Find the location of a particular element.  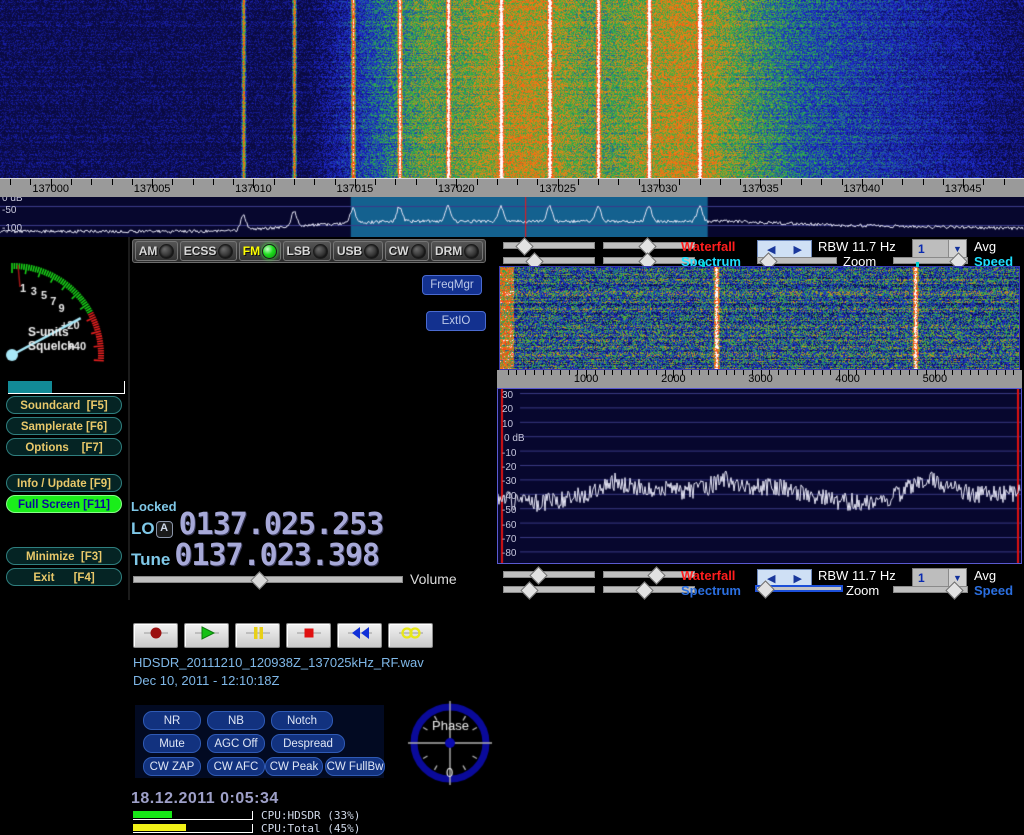

rf-ruler-tick is located at coordinates (862, 183).